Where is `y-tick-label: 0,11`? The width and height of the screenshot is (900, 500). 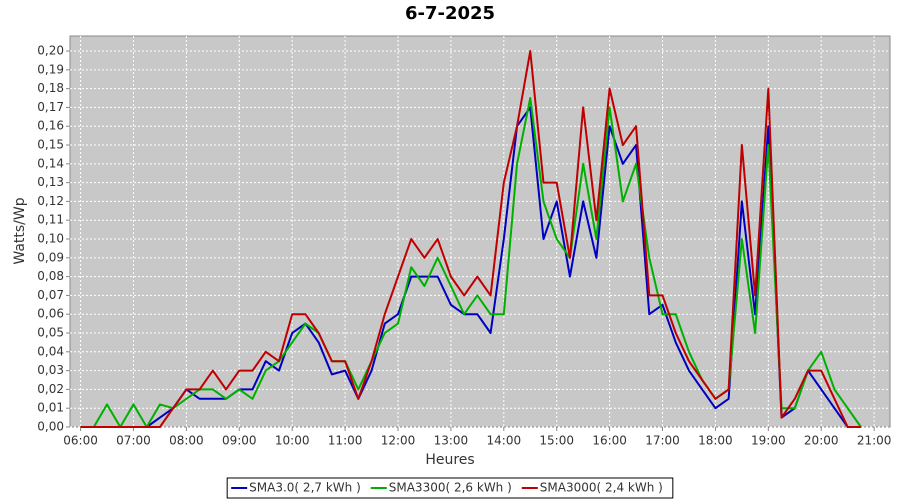 y-tick-label: 0,11 is located at coordinates (50, 220).